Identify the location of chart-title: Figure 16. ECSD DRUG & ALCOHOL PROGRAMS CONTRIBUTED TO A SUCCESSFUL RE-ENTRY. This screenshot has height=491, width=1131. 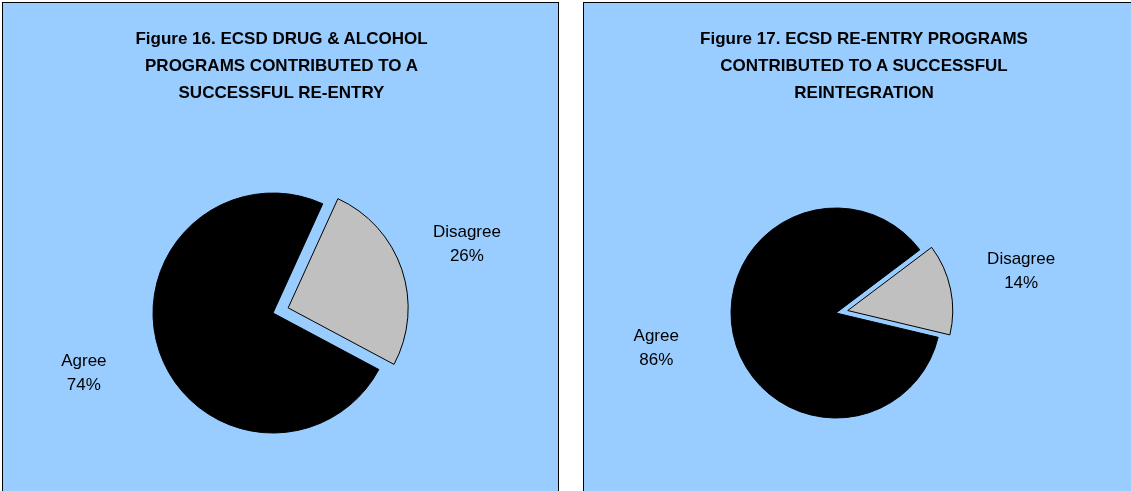
(281, 66).